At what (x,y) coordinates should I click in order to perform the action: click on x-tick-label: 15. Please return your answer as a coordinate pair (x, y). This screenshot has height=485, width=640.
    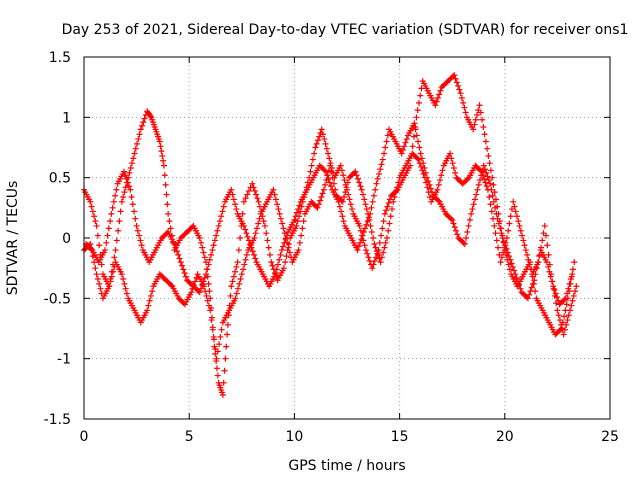
    Looking at the image, I should click on (400, 437).